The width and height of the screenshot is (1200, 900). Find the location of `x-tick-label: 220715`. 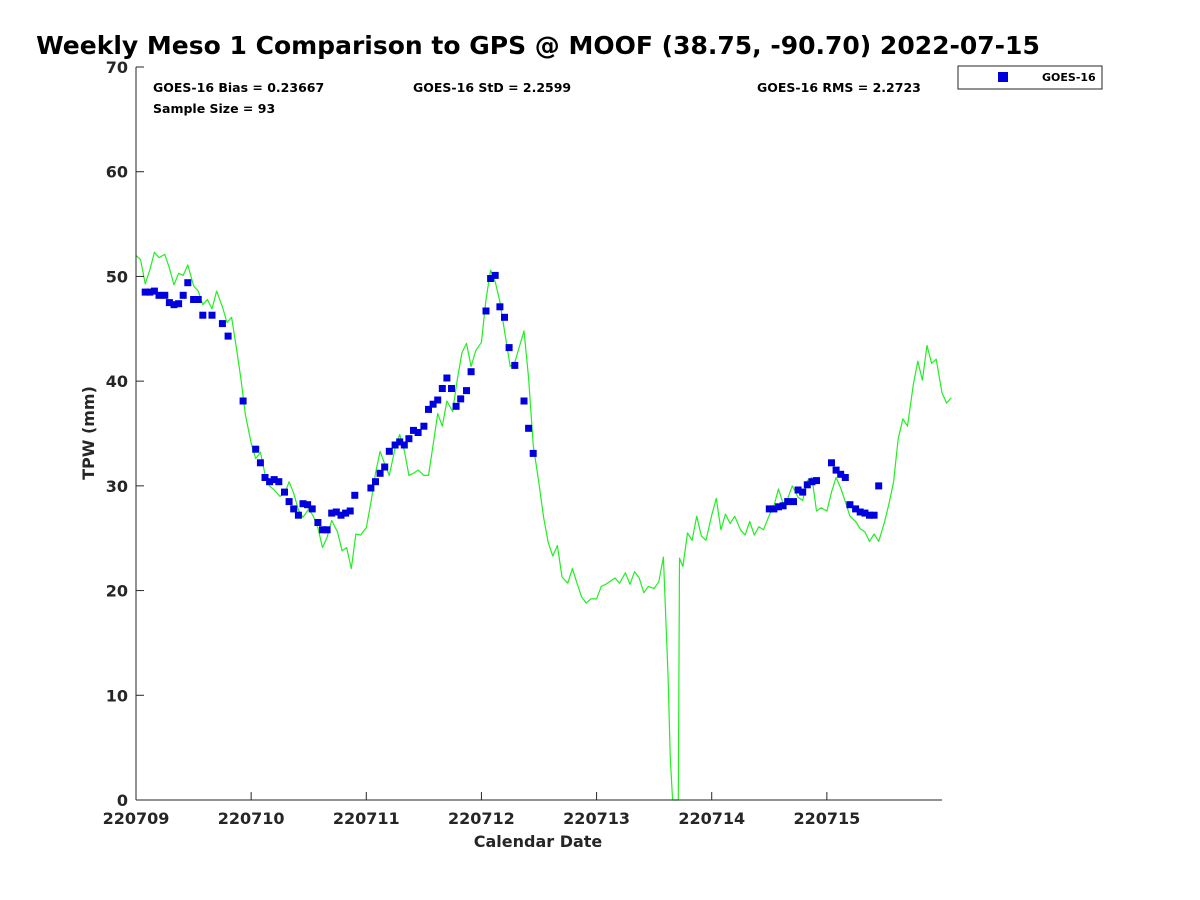

x-tick-label: 220715 is located at coordinates (826, 818).